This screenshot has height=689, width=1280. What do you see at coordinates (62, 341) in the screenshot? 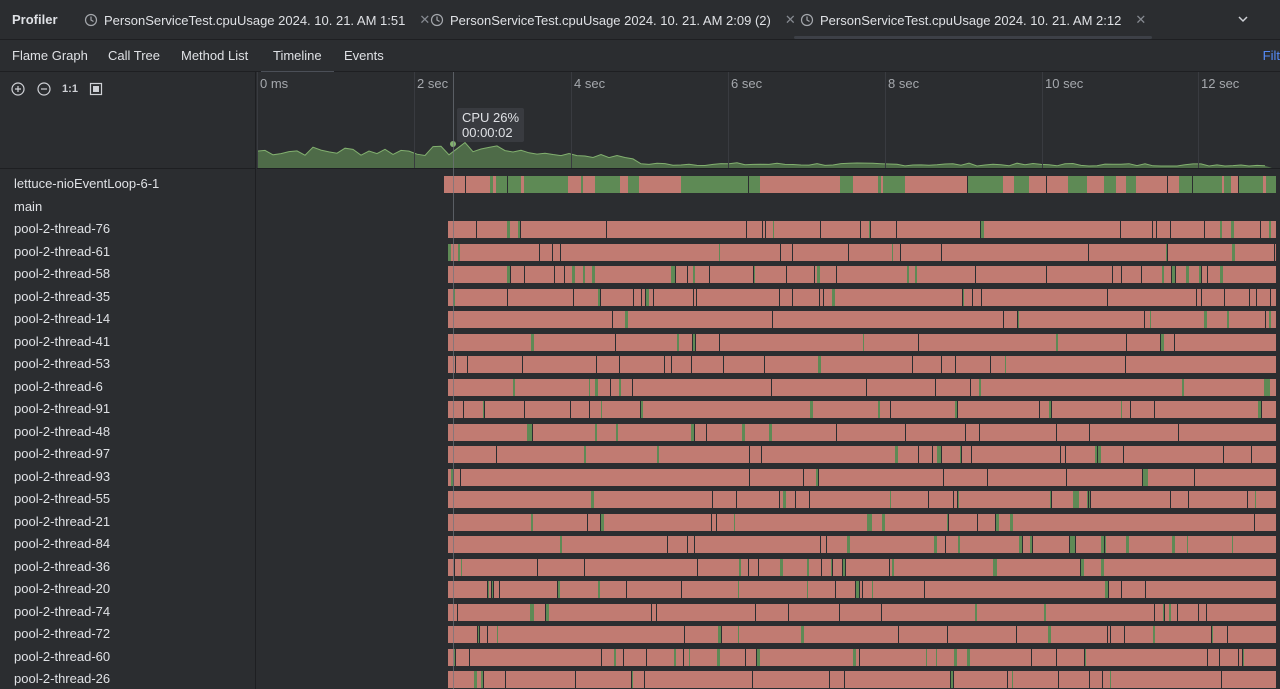
I see `thread-name: pool-2-thread-41` at bounding box center [62, 341].